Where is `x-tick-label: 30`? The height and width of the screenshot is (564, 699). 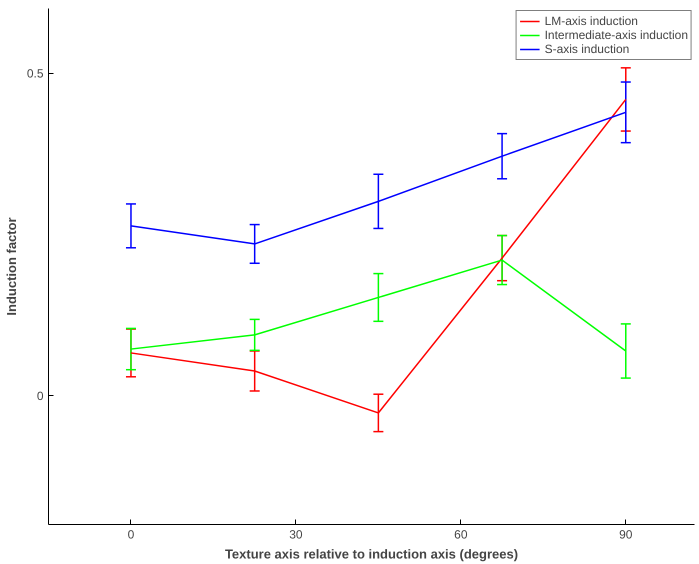
x-tick-label: 30 is located at coordinates (296, 535).